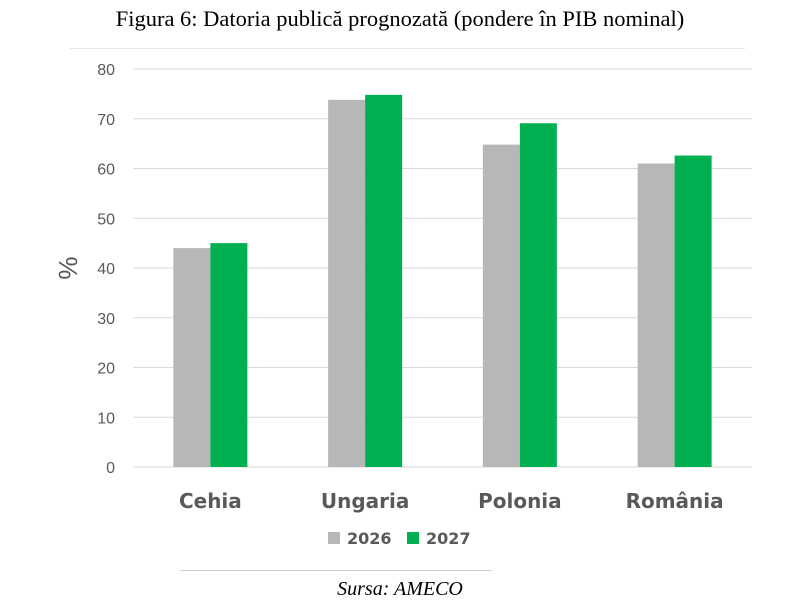 The image size is (800, 609). I want to click on legend-swatch-2026, so click(334, 538).